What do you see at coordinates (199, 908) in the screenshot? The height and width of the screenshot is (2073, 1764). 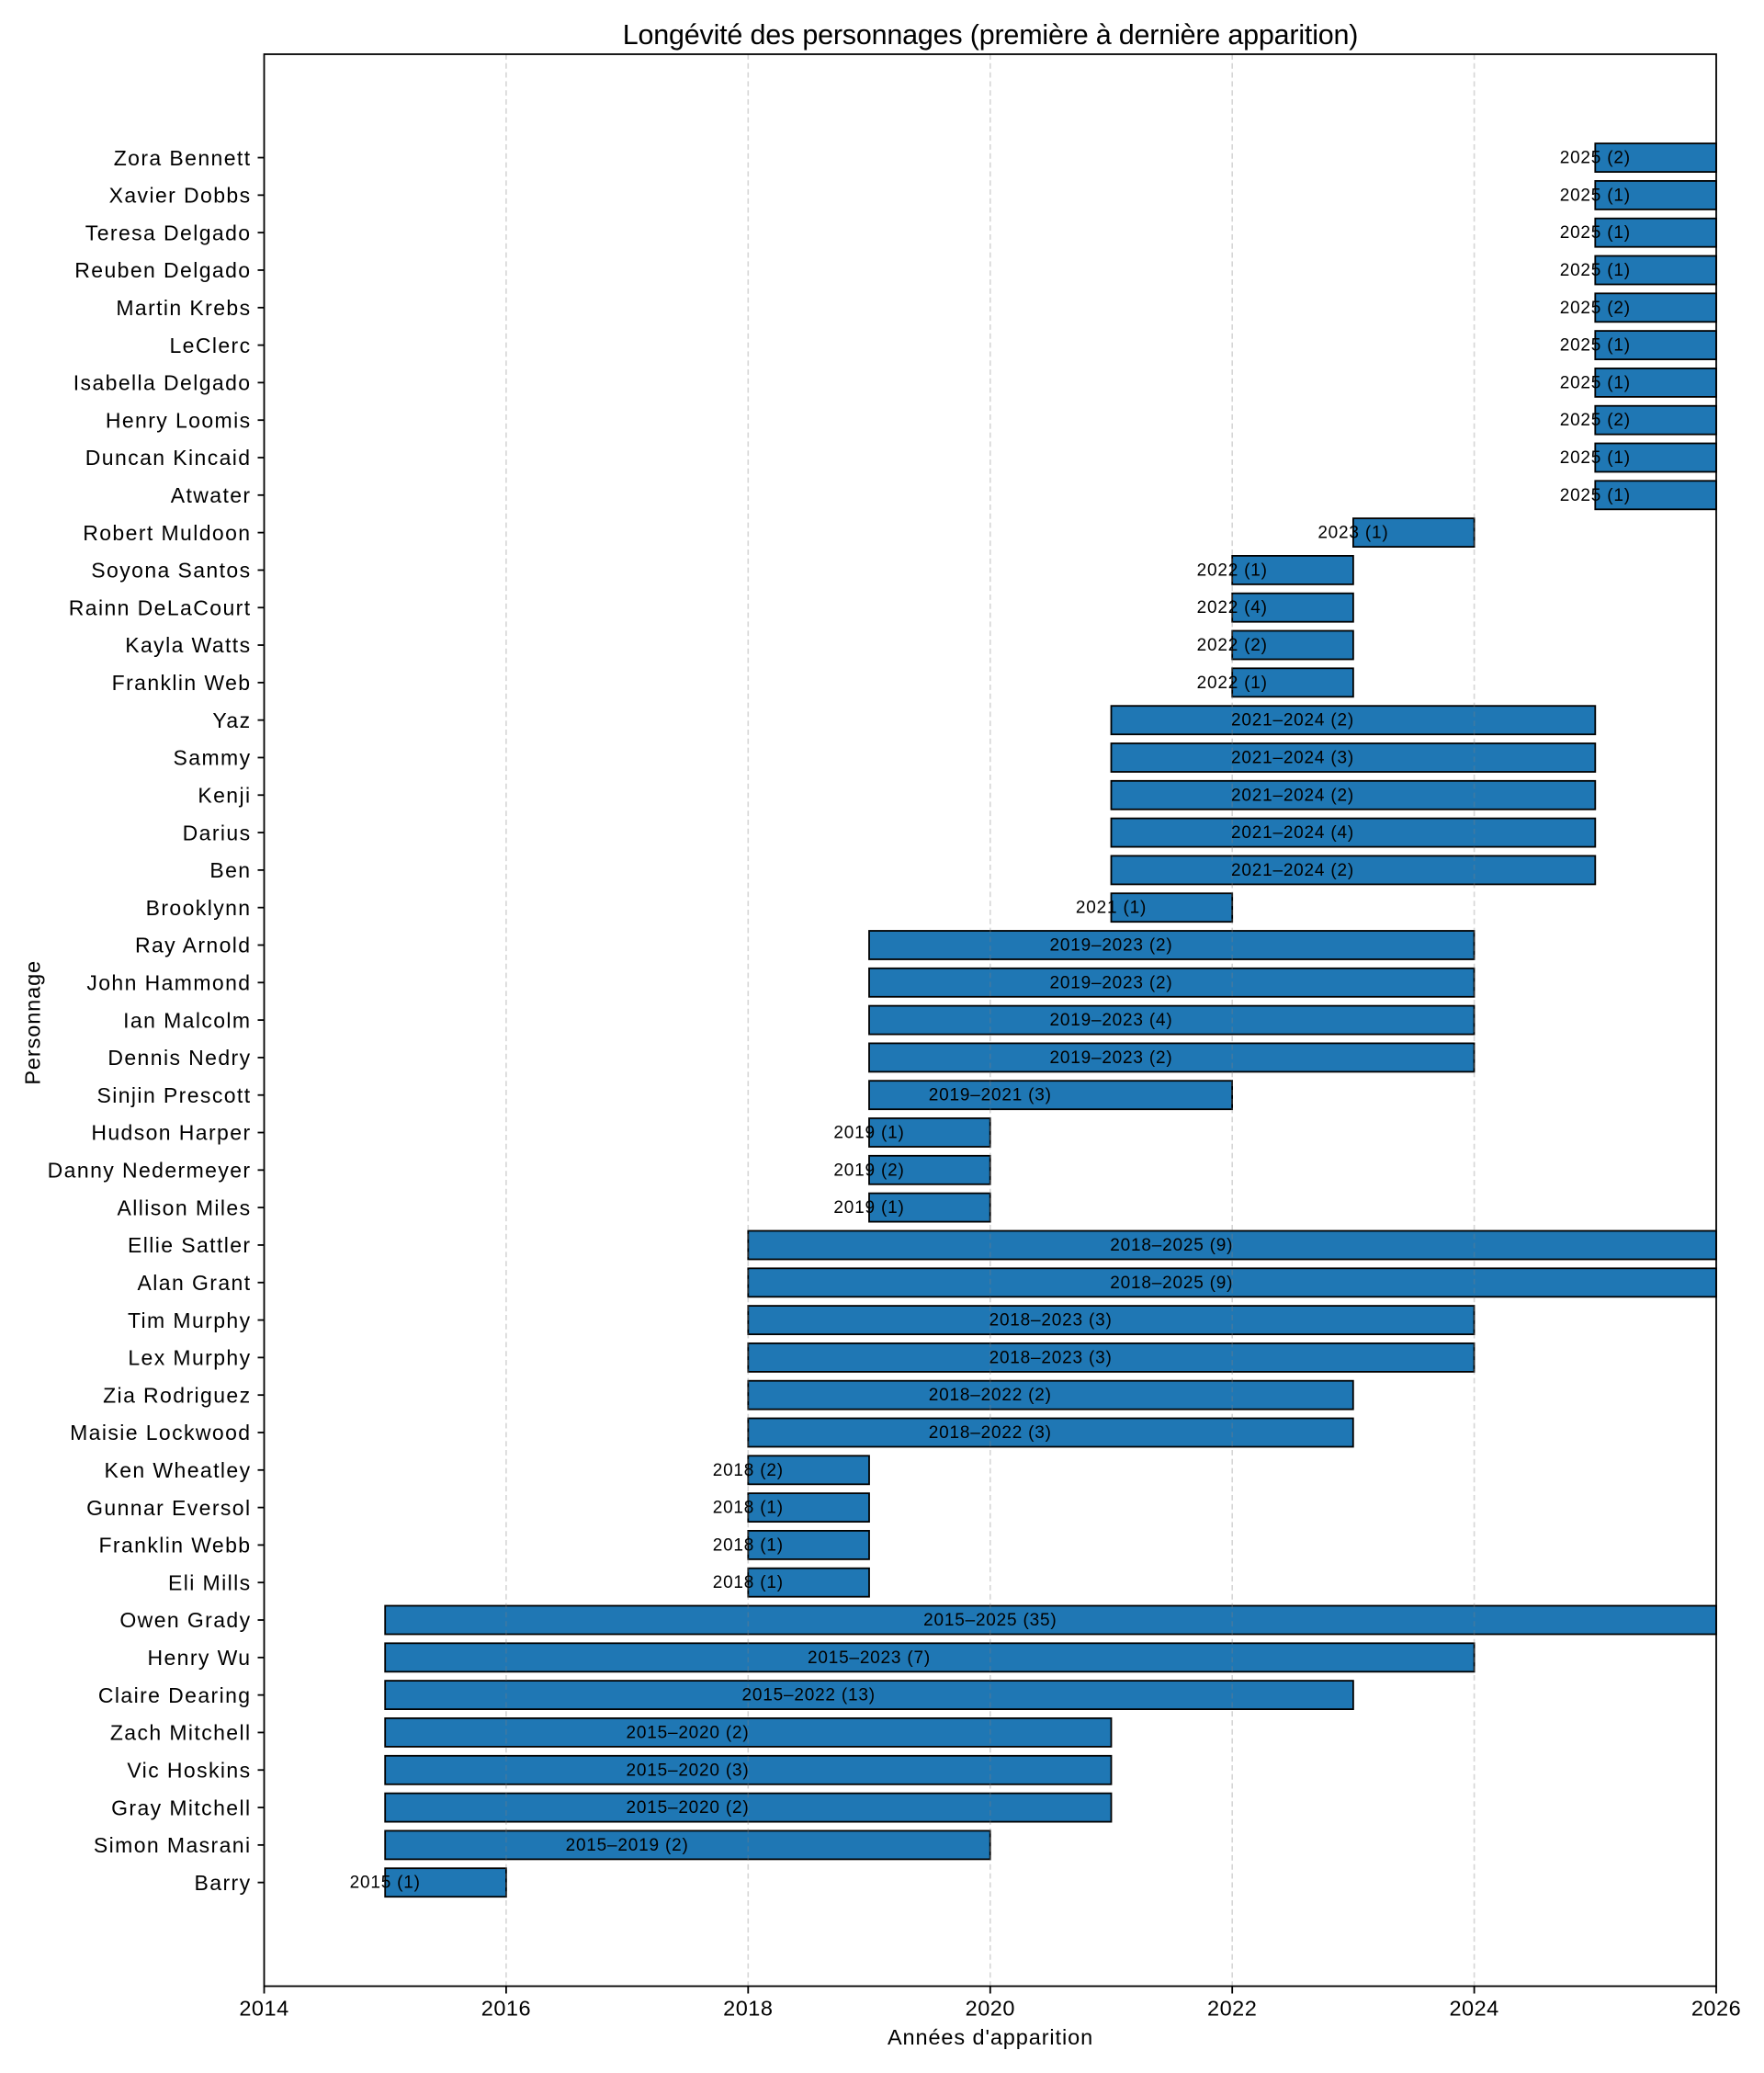 I see `svg-text: Brooklynn` at bounding box center [199, 908].